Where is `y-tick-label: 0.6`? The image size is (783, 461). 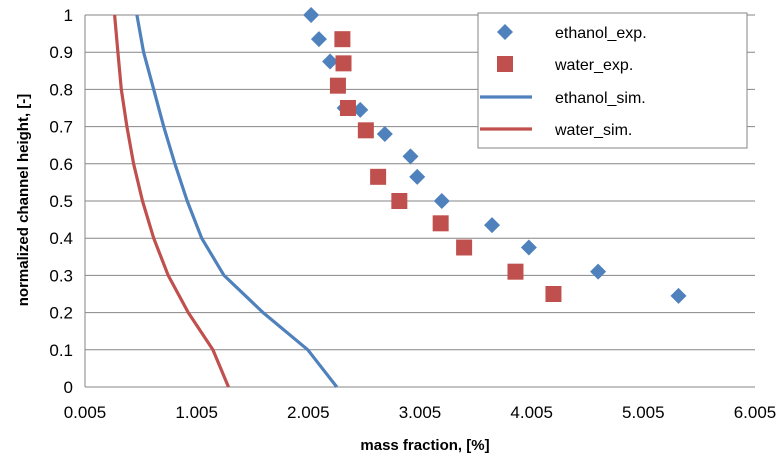
y-tick-label: 0.6 is located at coordinates (61, 164).